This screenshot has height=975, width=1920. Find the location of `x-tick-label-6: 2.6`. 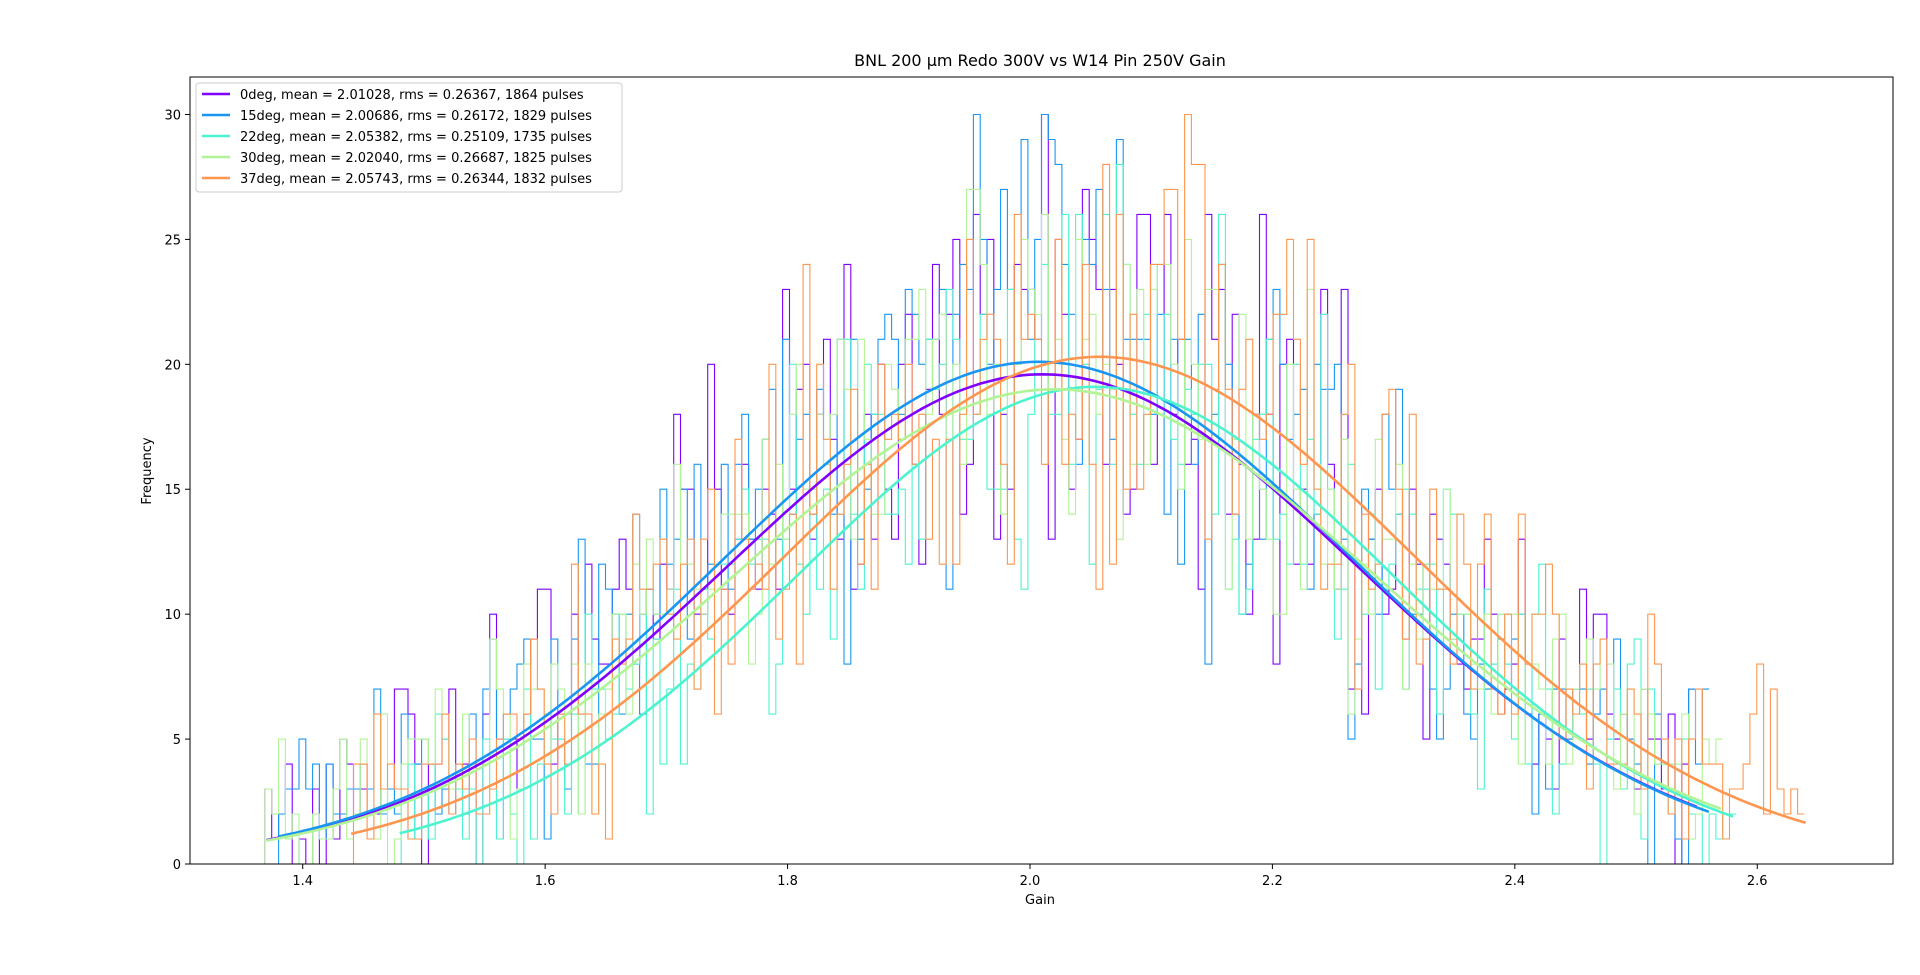

x-tick-label-6: 2.6 is located at coordinates (1757, 881).